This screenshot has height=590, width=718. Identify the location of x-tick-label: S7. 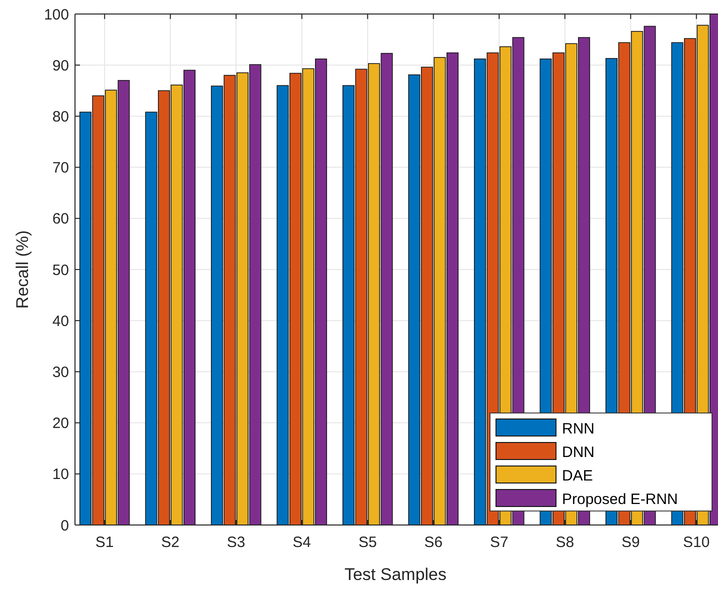
(499, 542).